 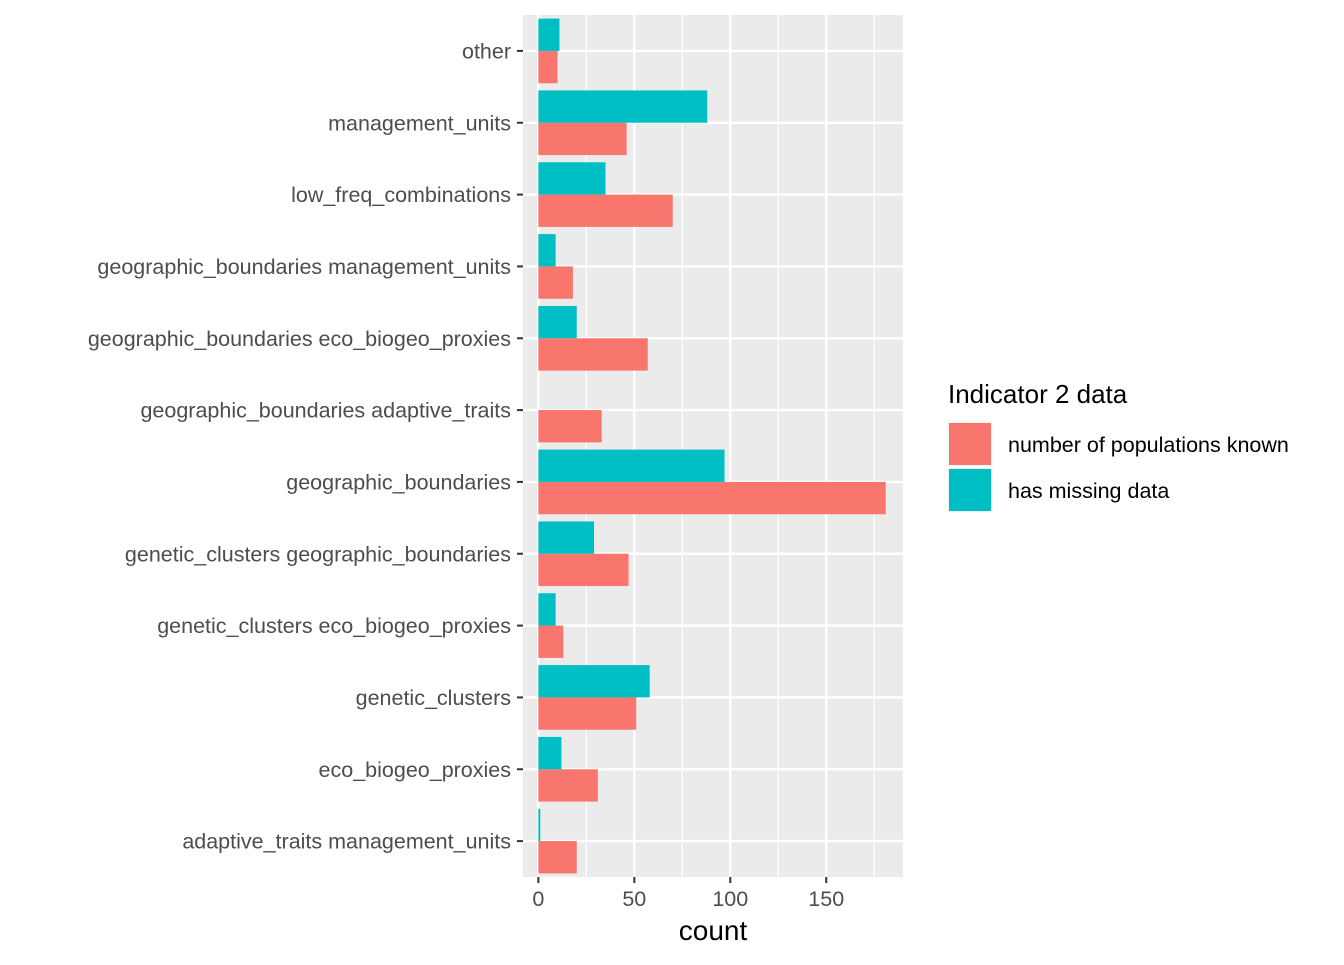 I want to click on legend-label: has missing data, so click(x=1088, y=491).